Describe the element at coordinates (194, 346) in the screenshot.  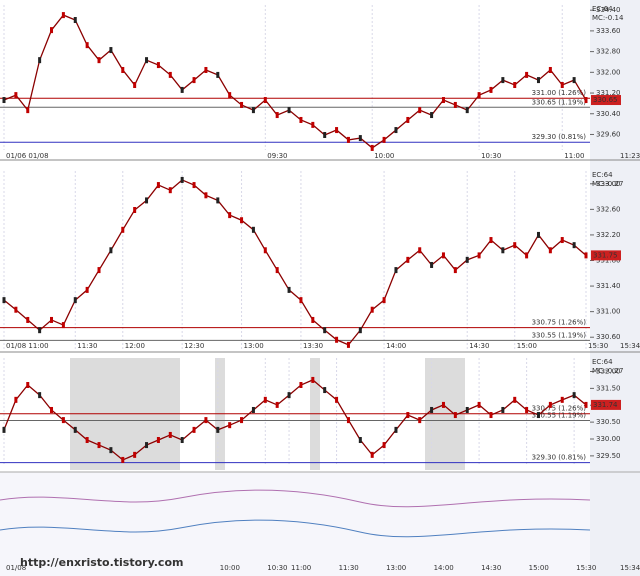
I see `x-tick-label: 12:30` at that location.